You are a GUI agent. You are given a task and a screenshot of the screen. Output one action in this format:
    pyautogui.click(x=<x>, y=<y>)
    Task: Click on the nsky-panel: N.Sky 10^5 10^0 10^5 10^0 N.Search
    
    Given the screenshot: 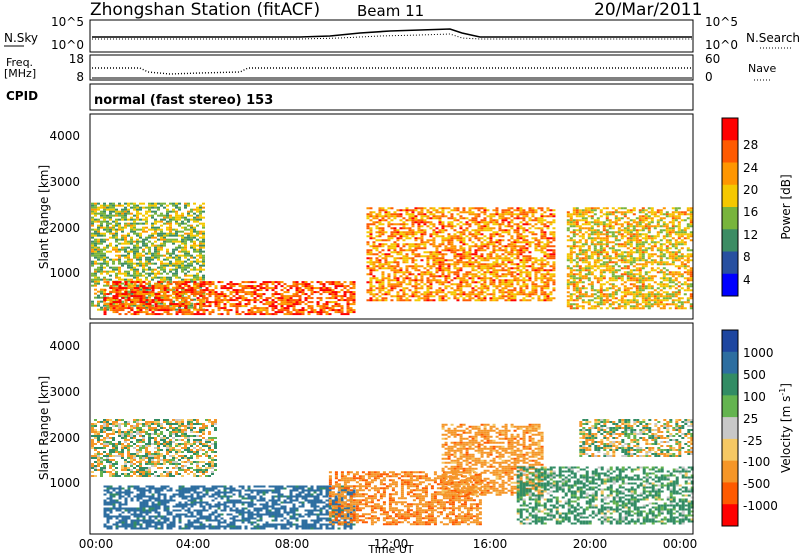 What is the action you would take?
    pyautogui.click(x=402, y=34)
    